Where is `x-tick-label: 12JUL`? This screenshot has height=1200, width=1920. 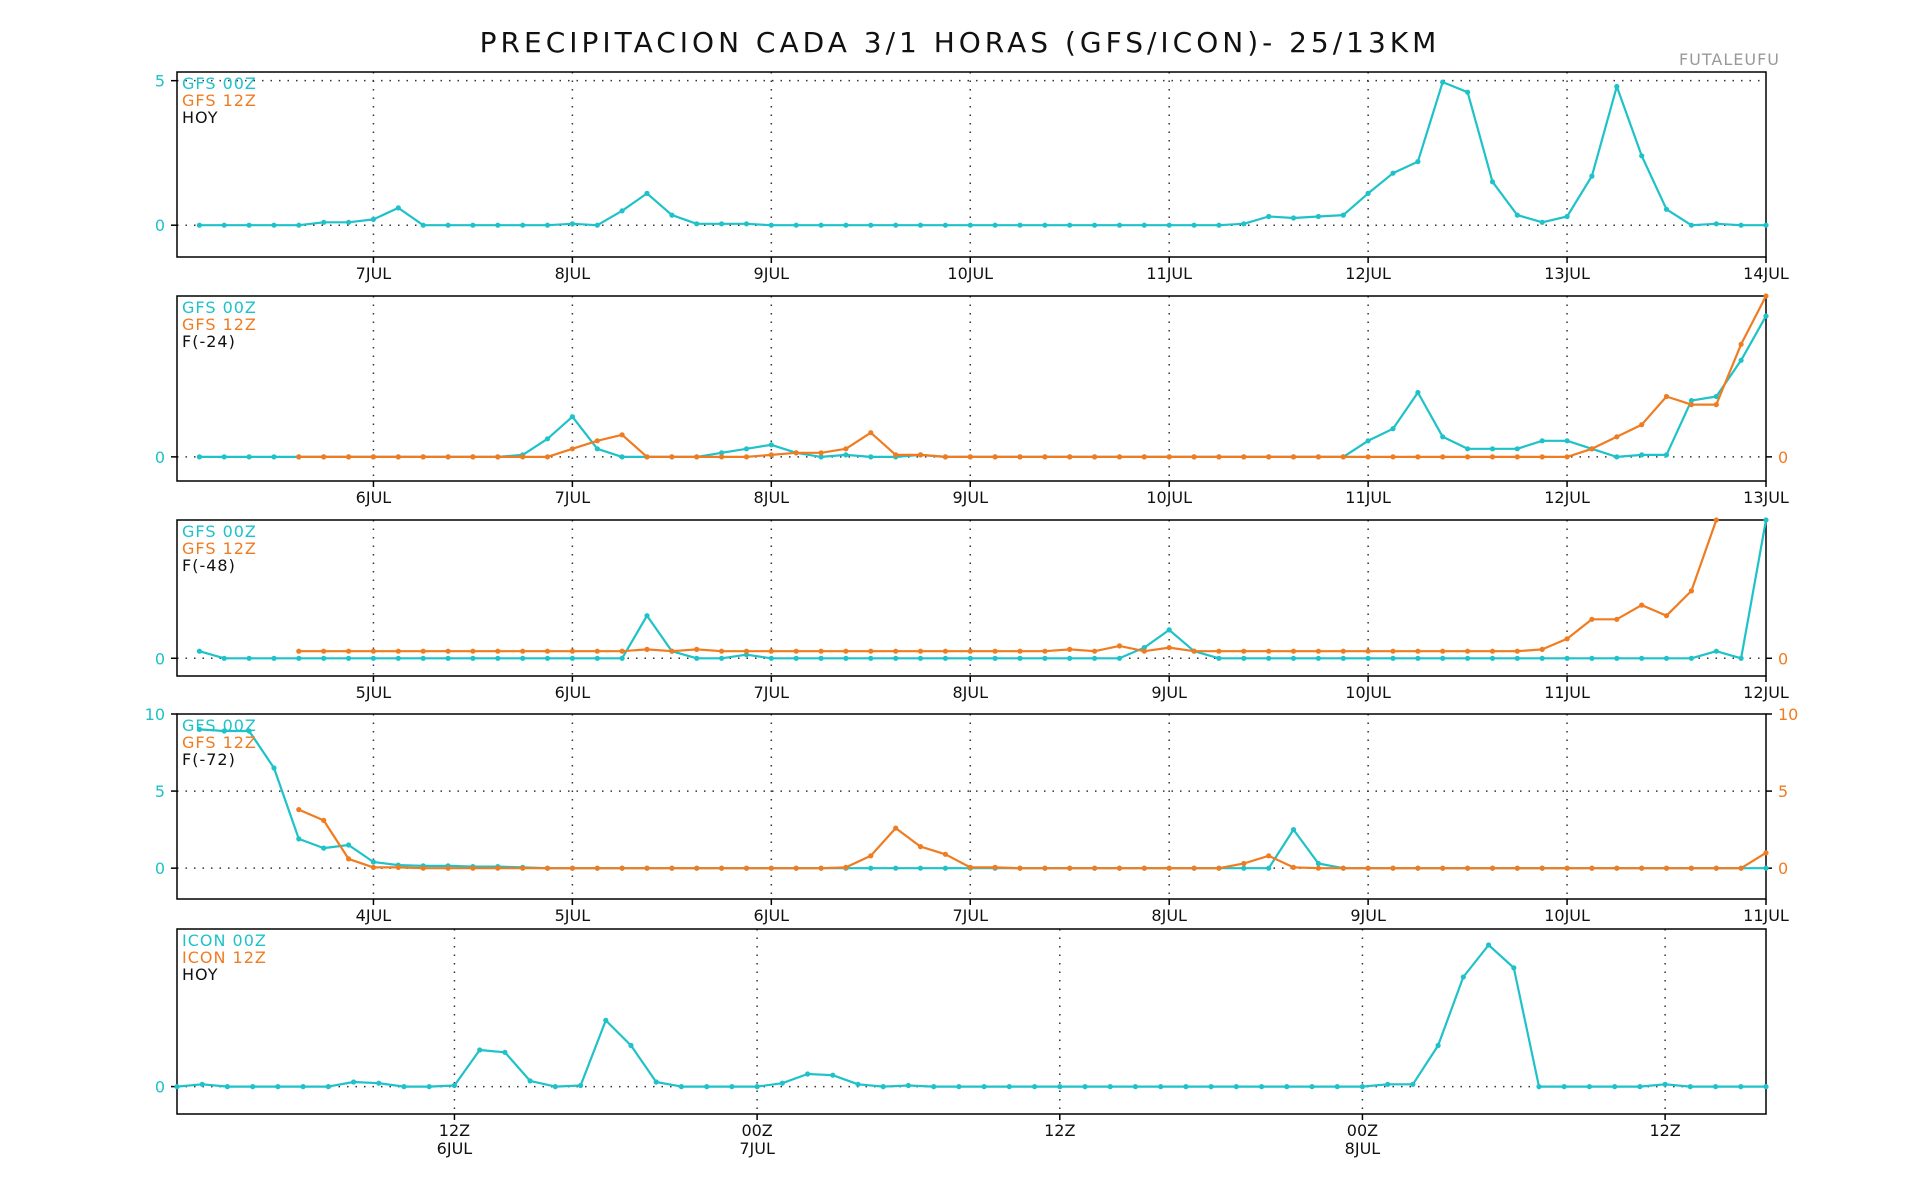 x-tick-label: 12JUL is located at coordinates (1368, 273).